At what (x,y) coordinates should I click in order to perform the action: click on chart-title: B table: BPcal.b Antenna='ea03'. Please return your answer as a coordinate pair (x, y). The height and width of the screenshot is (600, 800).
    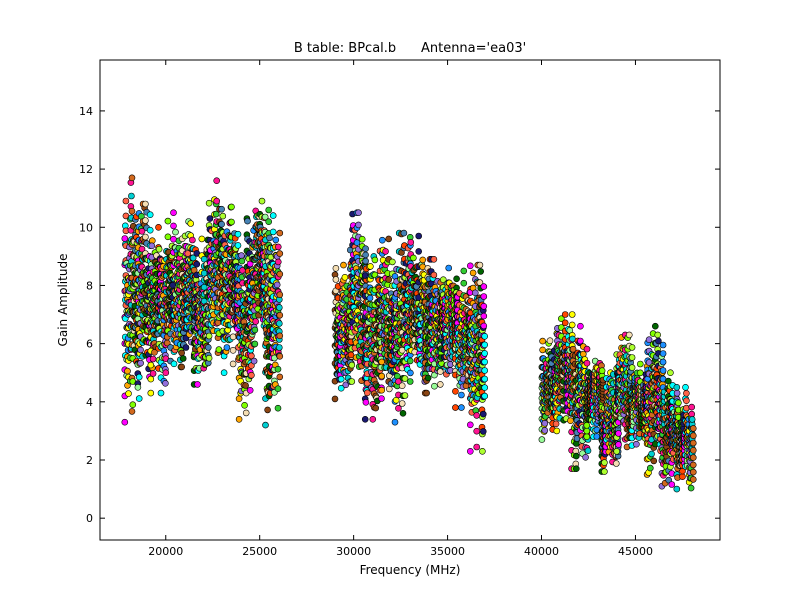
    Looking at the image, I should click on (410, 48).